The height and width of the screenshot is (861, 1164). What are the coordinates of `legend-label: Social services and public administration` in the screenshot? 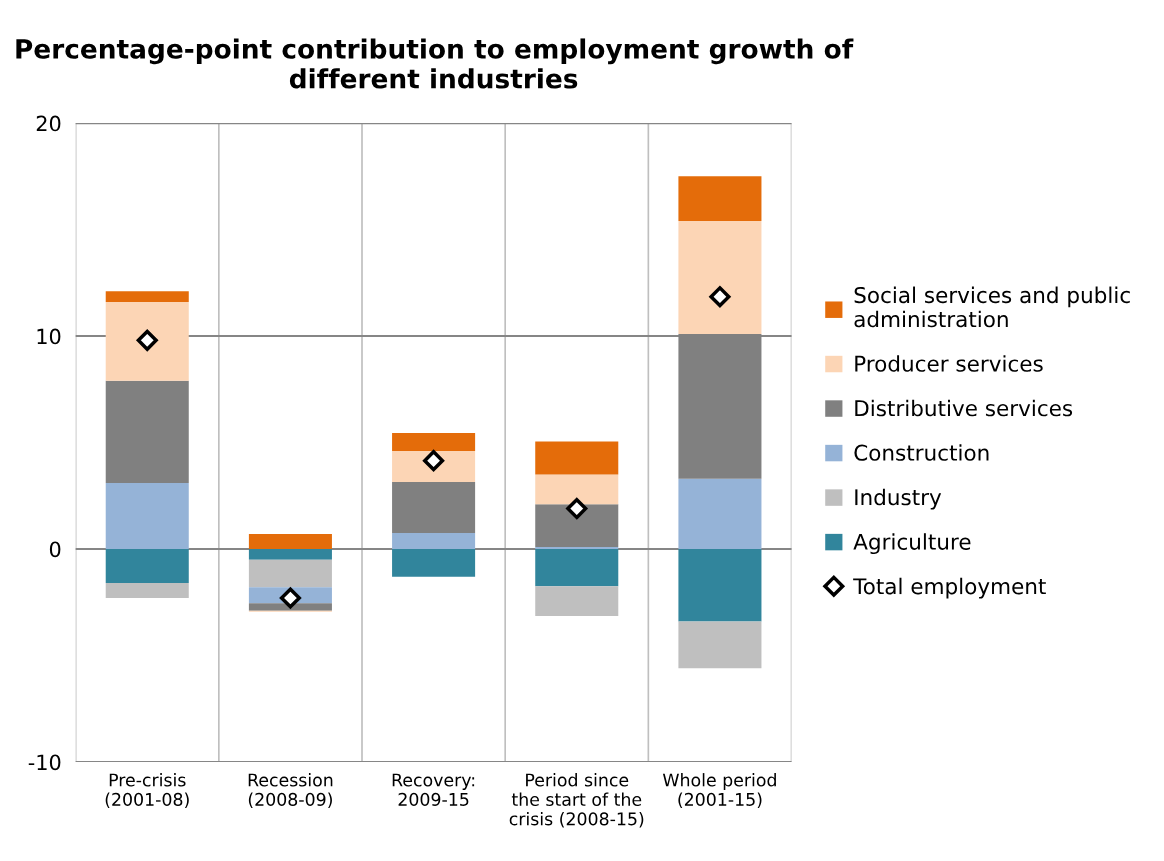 It's located at (992, 307).